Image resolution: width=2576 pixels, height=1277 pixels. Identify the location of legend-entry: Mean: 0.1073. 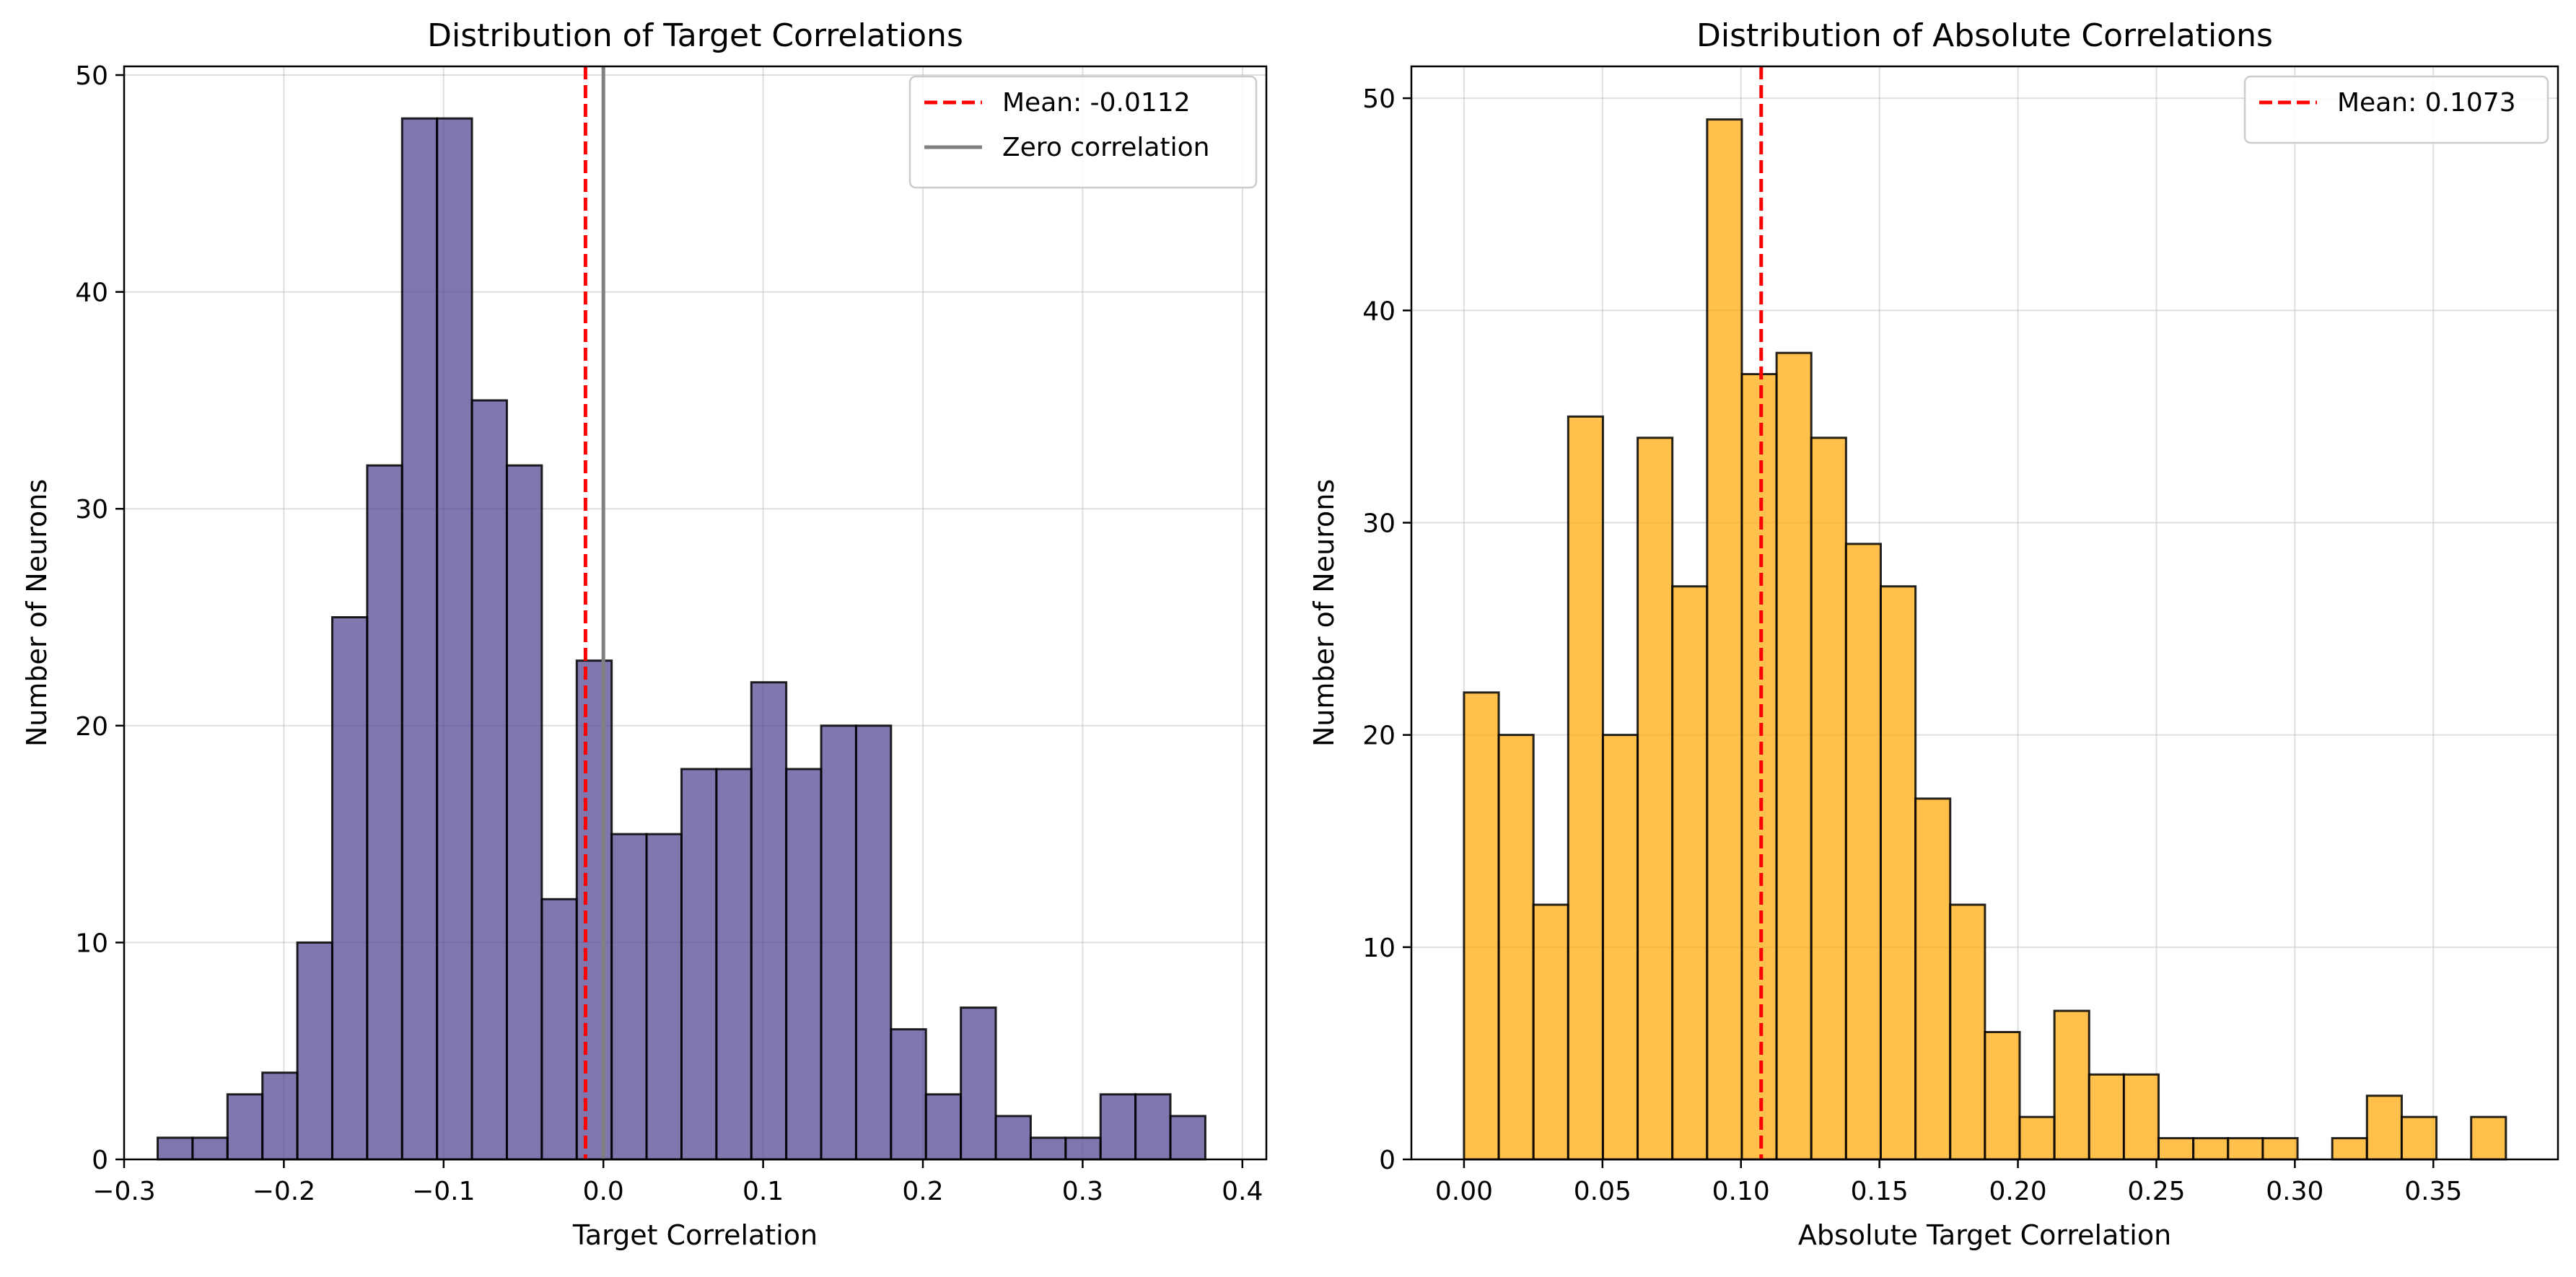
(2426, 103).